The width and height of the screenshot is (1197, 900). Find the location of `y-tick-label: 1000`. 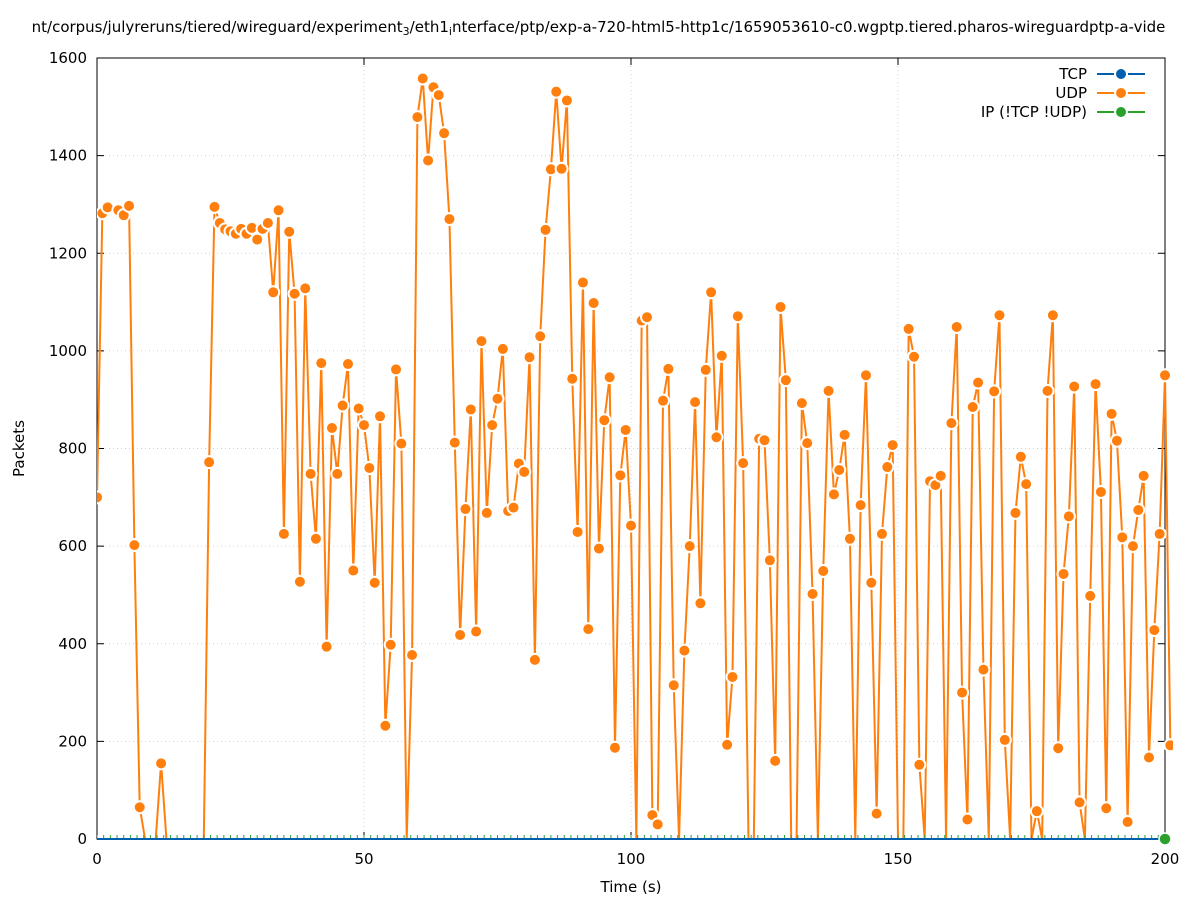

y-tick-label: 1000 is located at coordinates (68, 351).